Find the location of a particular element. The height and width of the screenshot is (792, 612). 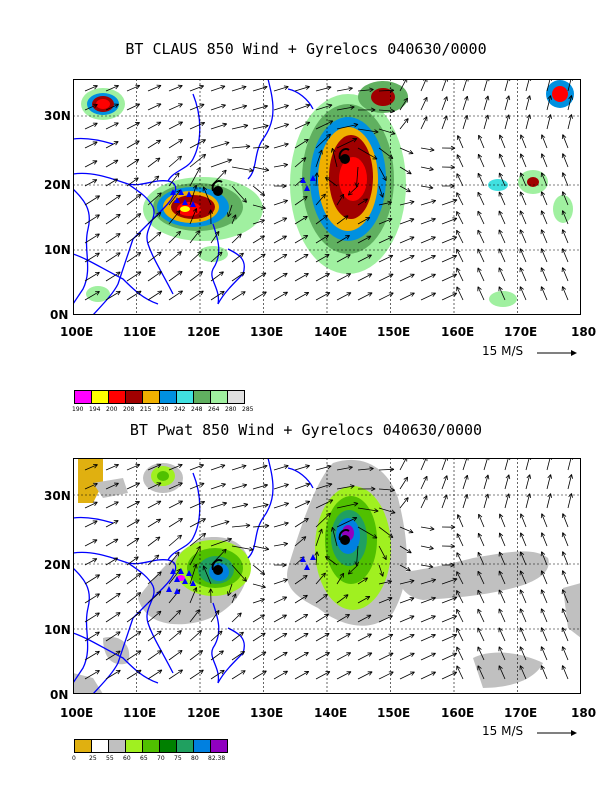

colorbar-label: 55 is located at coordinates (110, 758).